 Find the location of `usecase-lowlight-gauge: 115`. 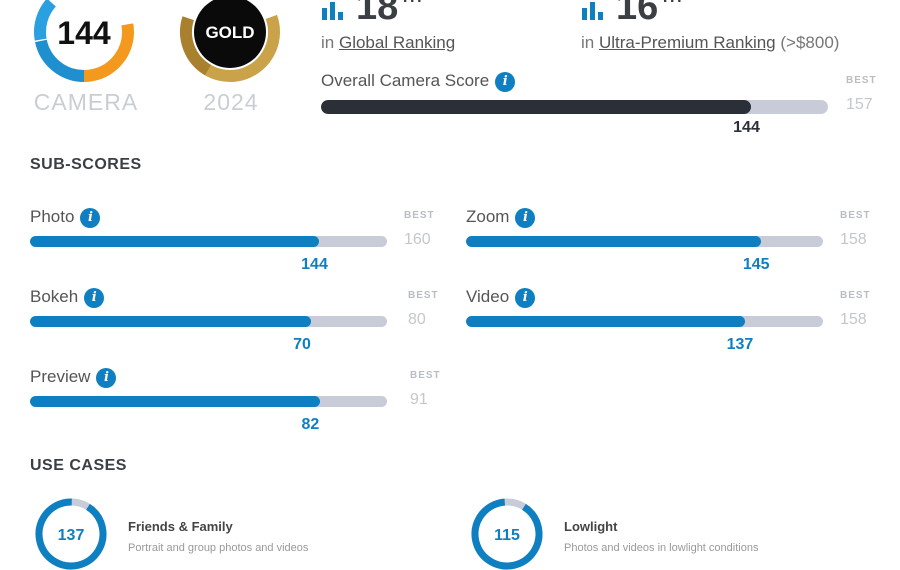

usecase-lowlight-gauge: 115 is located at coordinates (507, 534).